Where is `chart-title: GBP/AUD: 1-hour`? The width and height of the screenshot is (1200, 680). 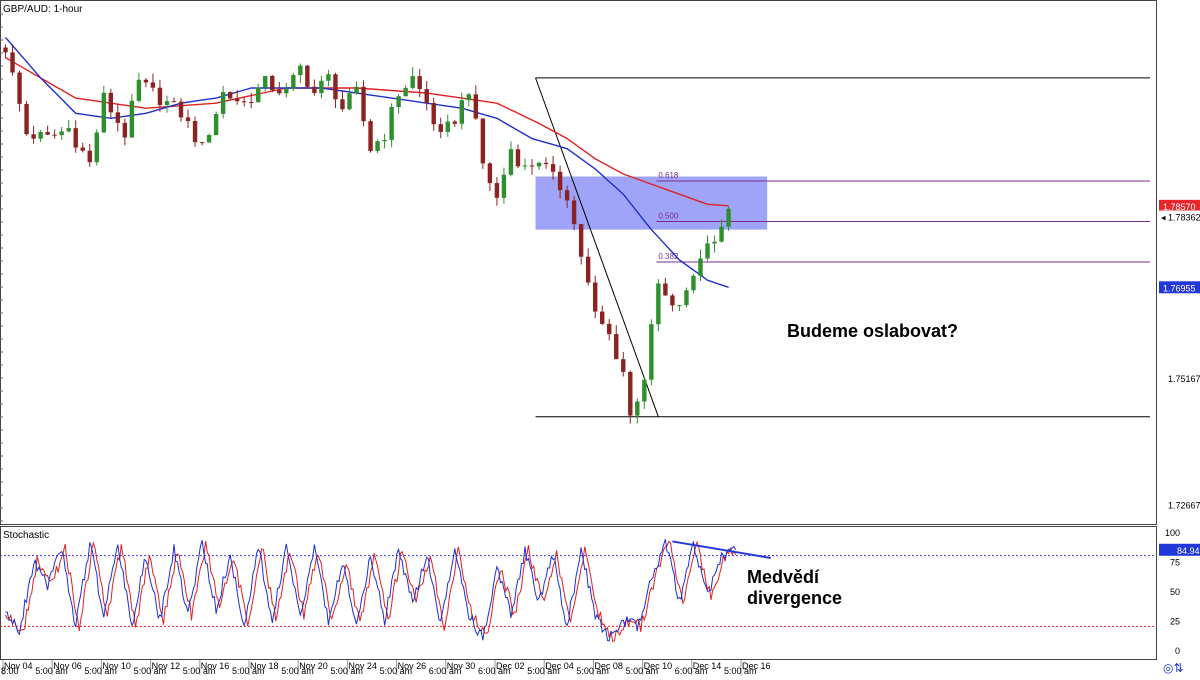 chart-title: GBP/AUD: 1-hour is located at coordinates (43, 9).